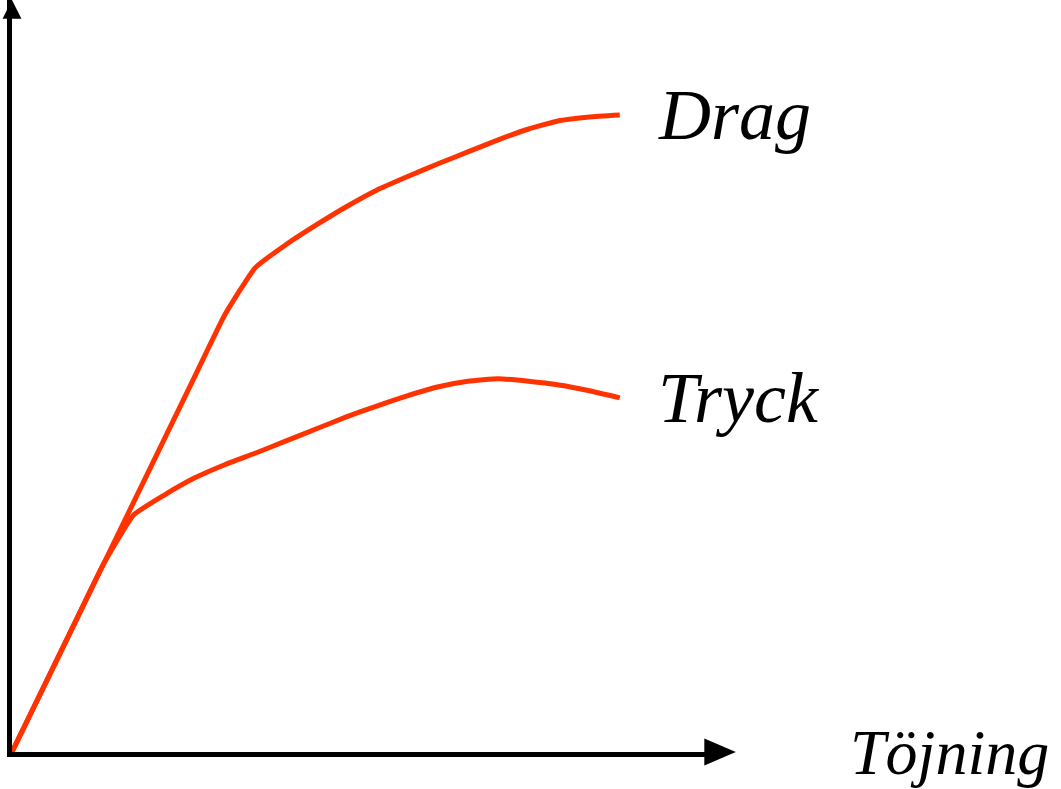 The height and width of the screenshot is (789, 1061). Describe the element at coordinates (735, 115) in the screenshot. I see `series-label: Drag` at that location.